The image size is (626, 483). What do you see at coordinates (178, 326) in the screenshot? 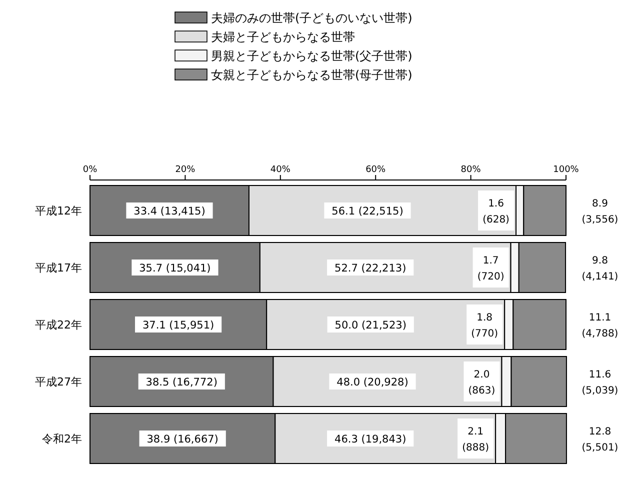
I see `data-label: 37.1 (15,951)` at bounding box center [178, 326].